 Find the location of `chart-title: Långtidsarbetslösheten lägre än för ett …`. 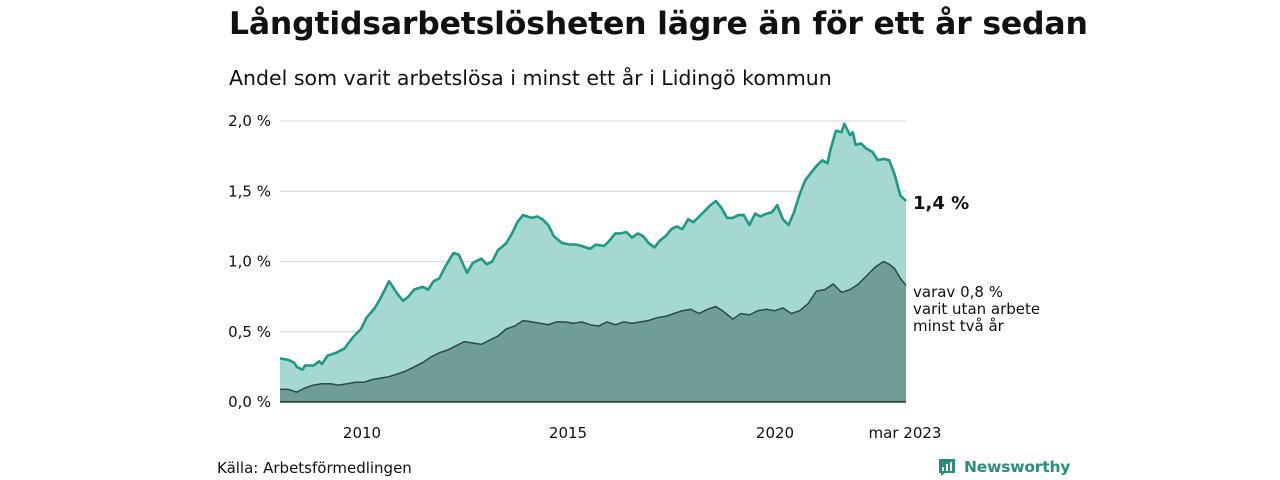

chart-title: Långtidsarbetslösheten lägre än för ett … is located at coordinates (658, 24).